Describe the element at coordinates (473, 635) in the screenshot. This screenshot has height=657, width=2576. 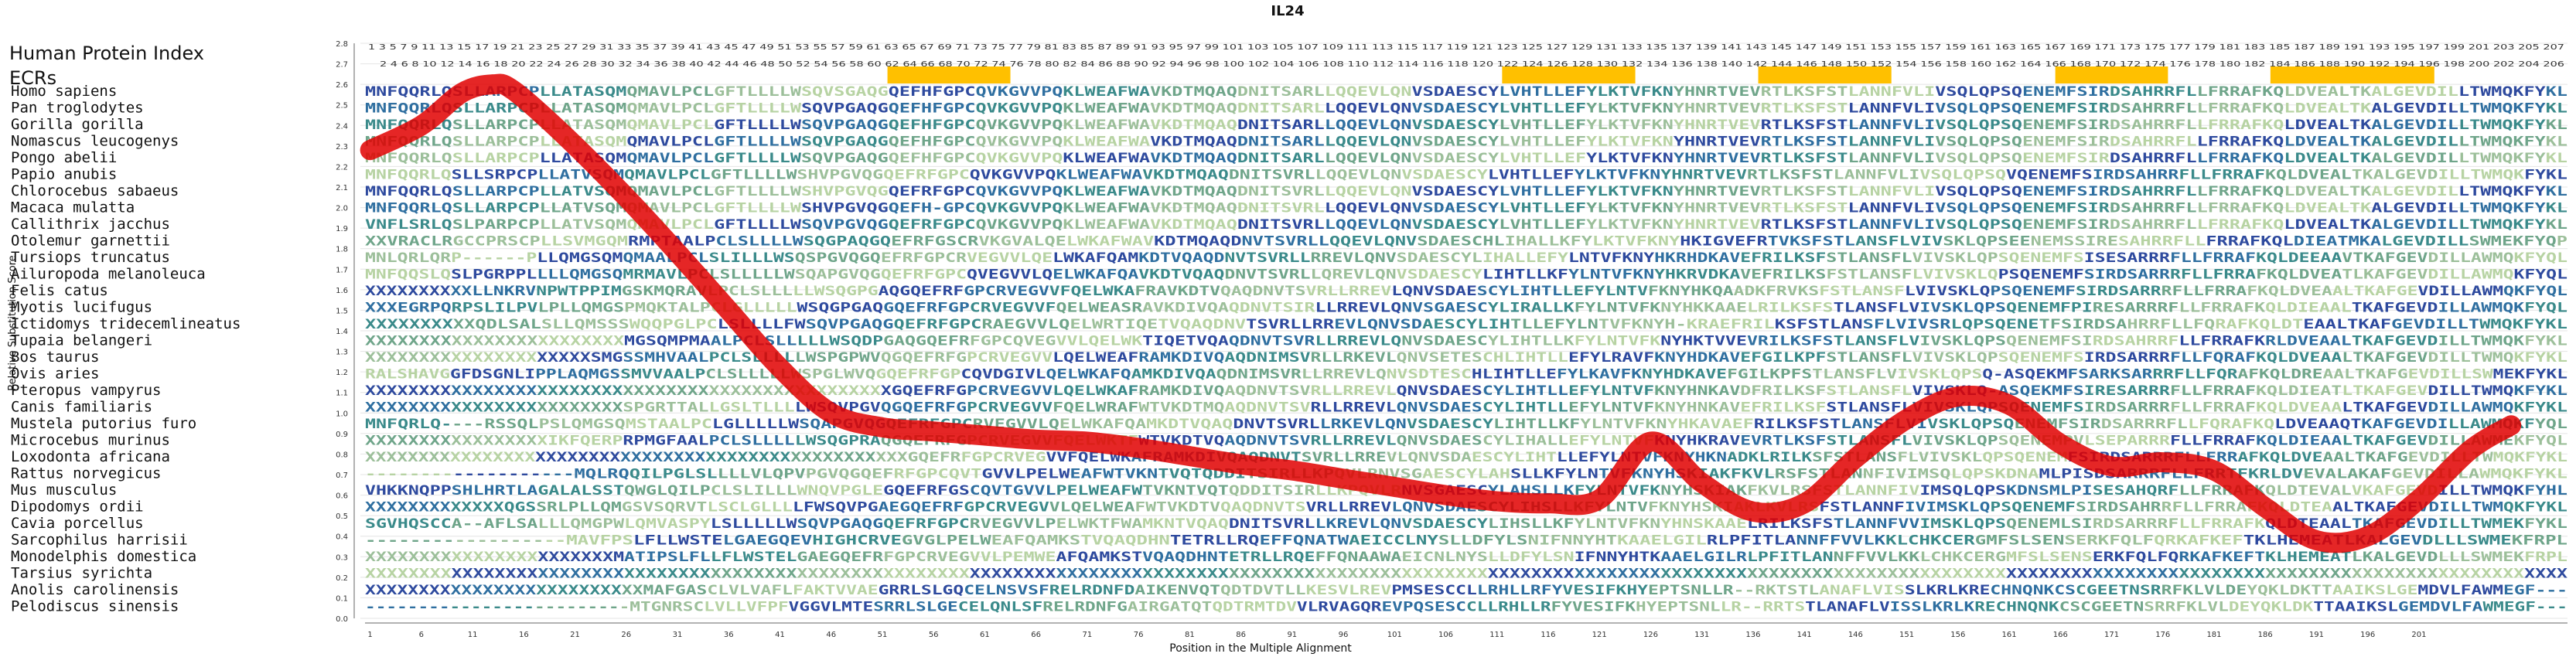
I see `x-tick-label: 11` at that location.